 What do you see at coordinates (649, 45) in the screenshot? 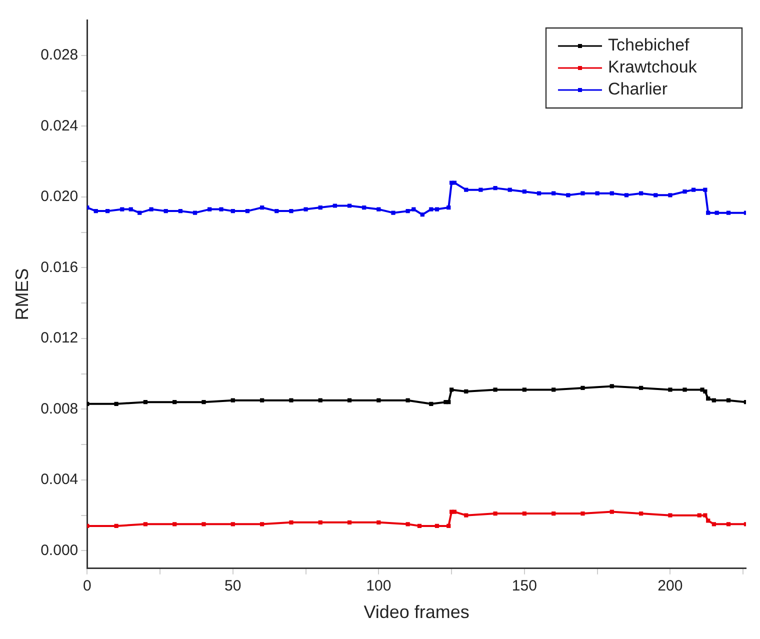
I see `legend-label: Tchebichef` at bounding box center [649, 45].